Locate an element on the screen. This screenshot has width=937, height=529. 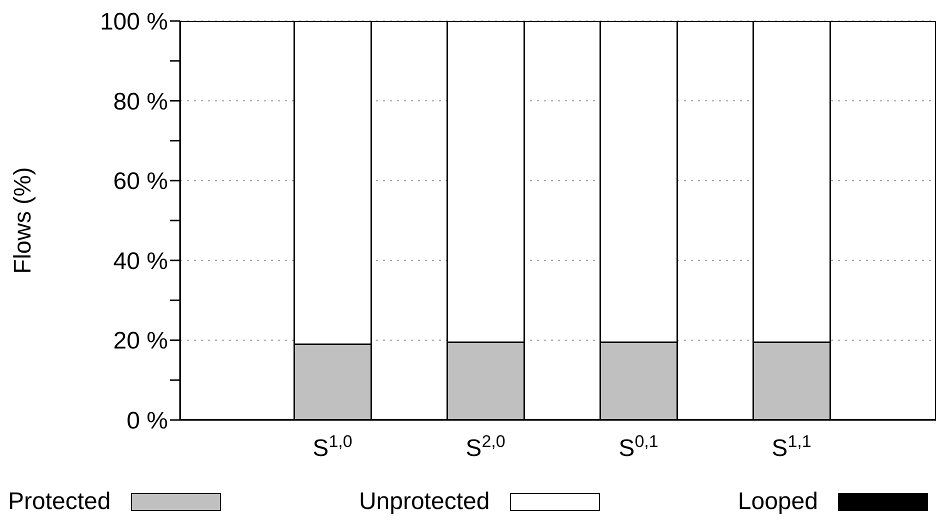
y-tick-label: 80 % is located at coordinates (140, 102).